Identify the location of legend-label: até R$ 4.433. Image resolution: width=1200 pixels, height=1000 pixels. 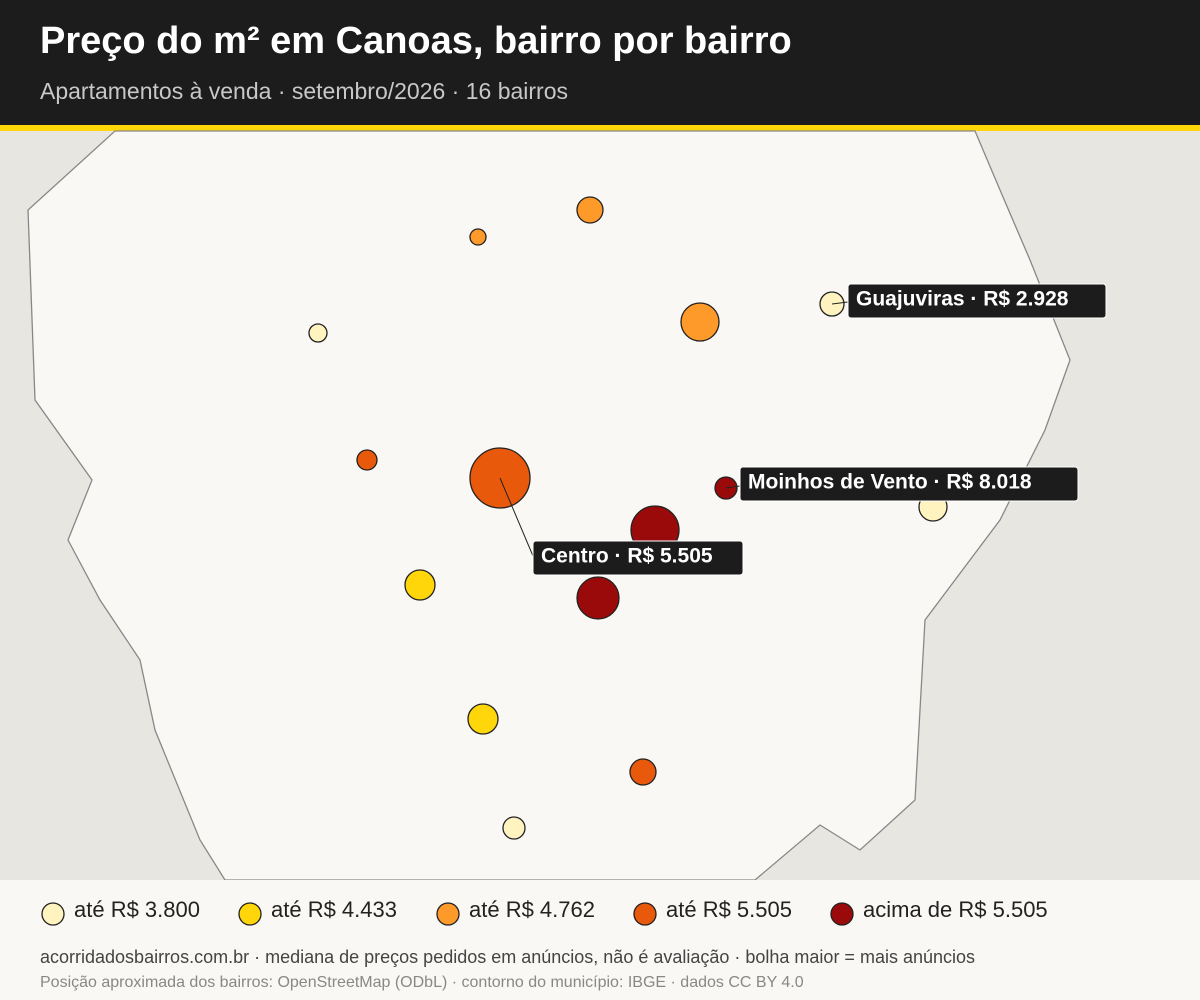
(334, 909).